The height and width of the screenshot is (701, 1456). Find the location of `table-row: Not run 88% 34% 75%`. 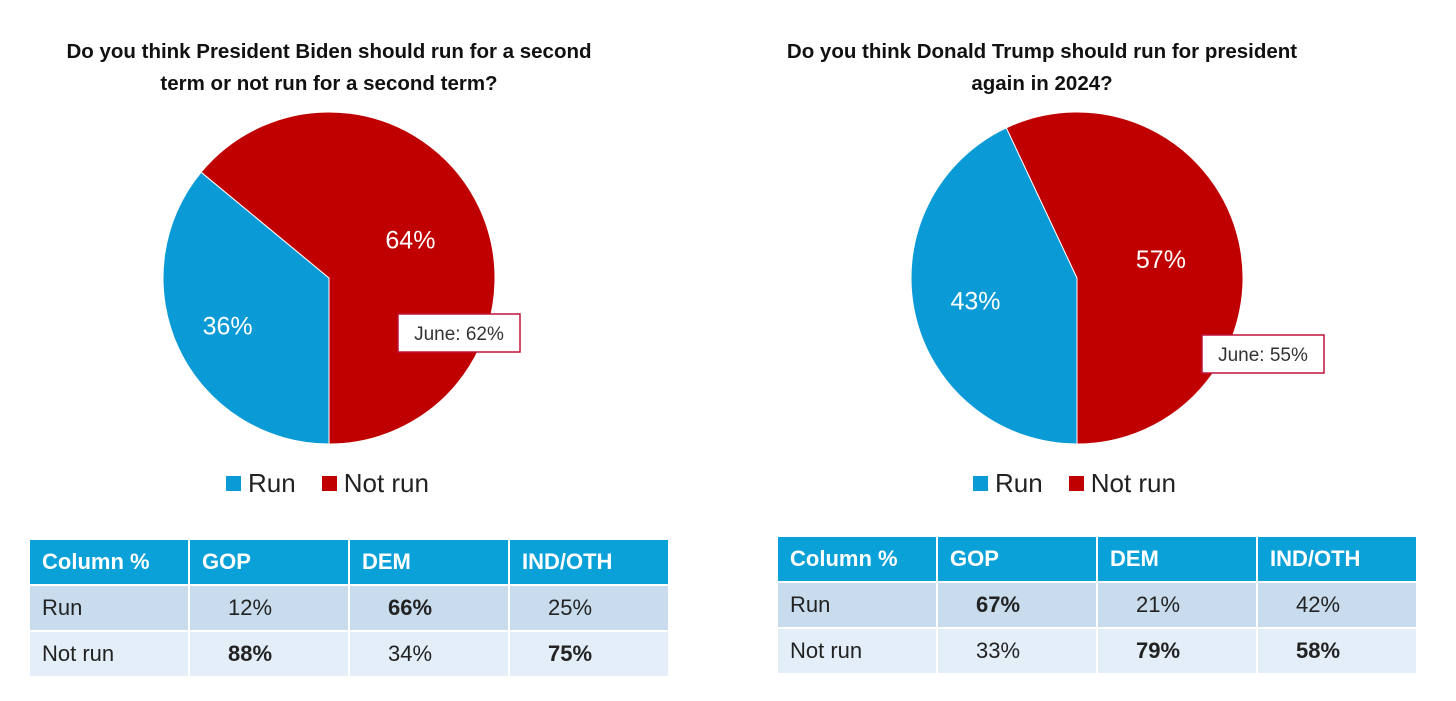

table-row: Not run 88% 34% 75% is located at coordinates (350, 653).